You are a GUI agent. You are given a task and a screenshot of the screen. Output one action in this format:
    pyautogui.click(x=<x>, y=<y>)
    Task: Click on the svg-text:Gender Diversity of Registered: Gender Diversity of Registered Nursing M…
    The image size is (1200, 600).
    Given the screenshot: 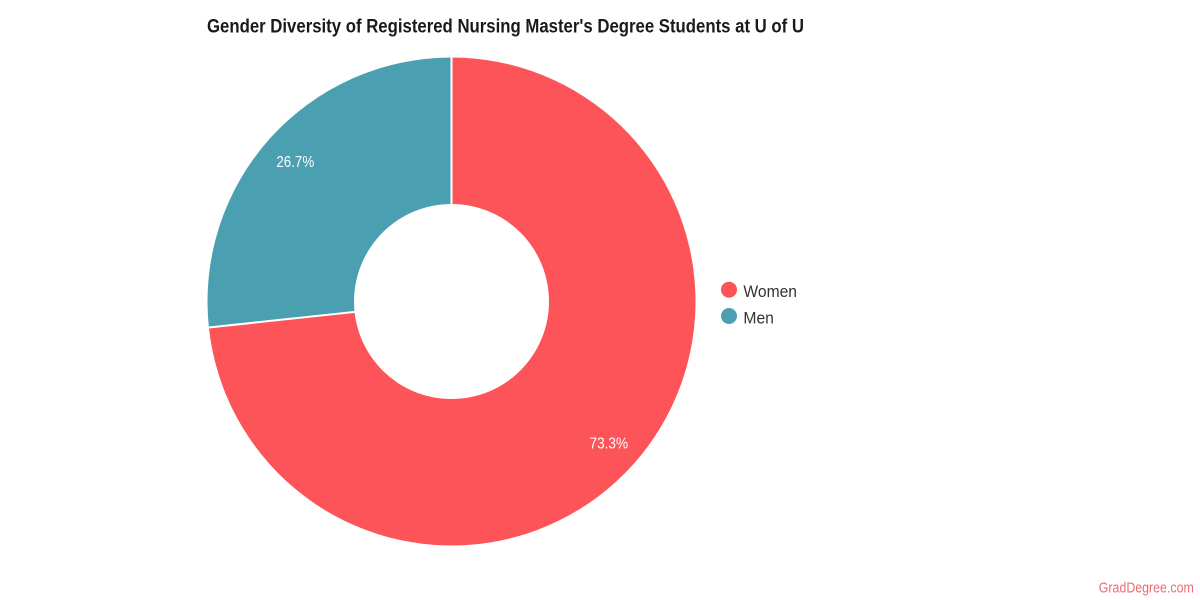 What is the action you would take?
    pyautogui.click(x=505, y=27)
    